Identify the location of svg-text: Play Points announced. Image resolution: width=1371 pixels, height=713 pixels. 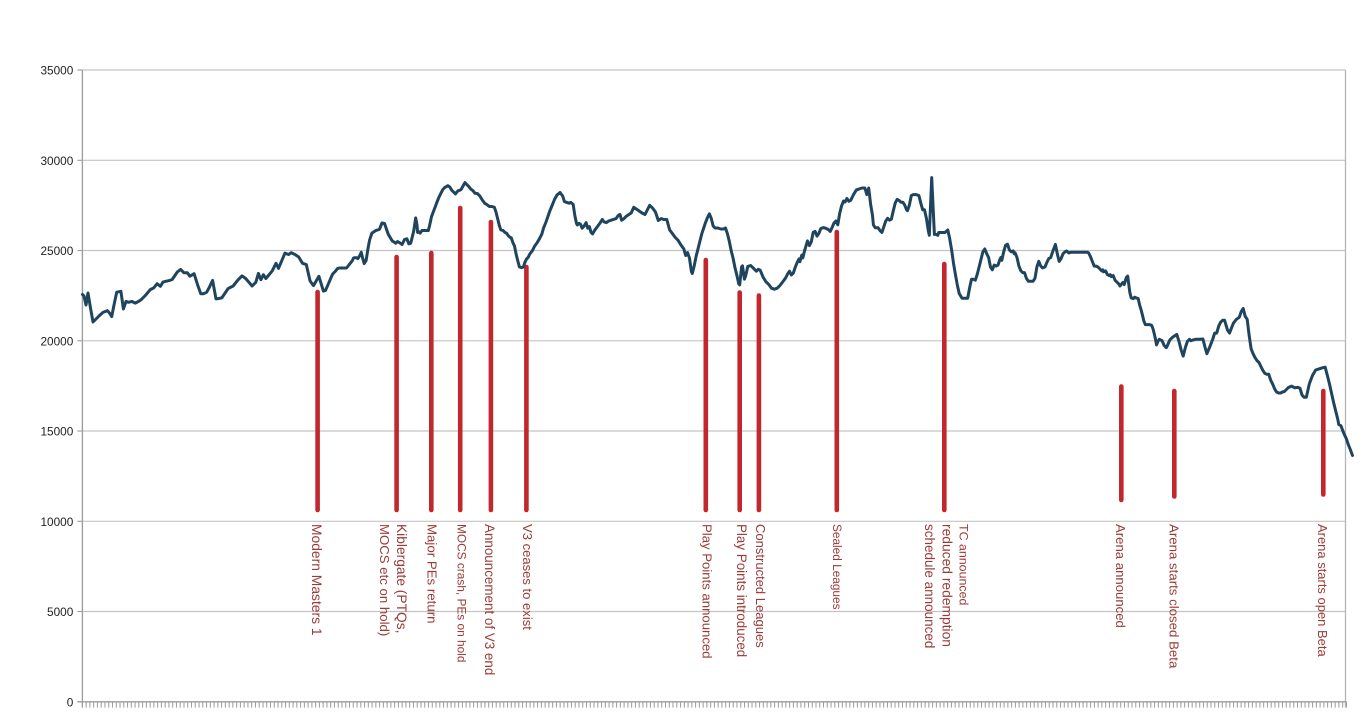
(707, 591).